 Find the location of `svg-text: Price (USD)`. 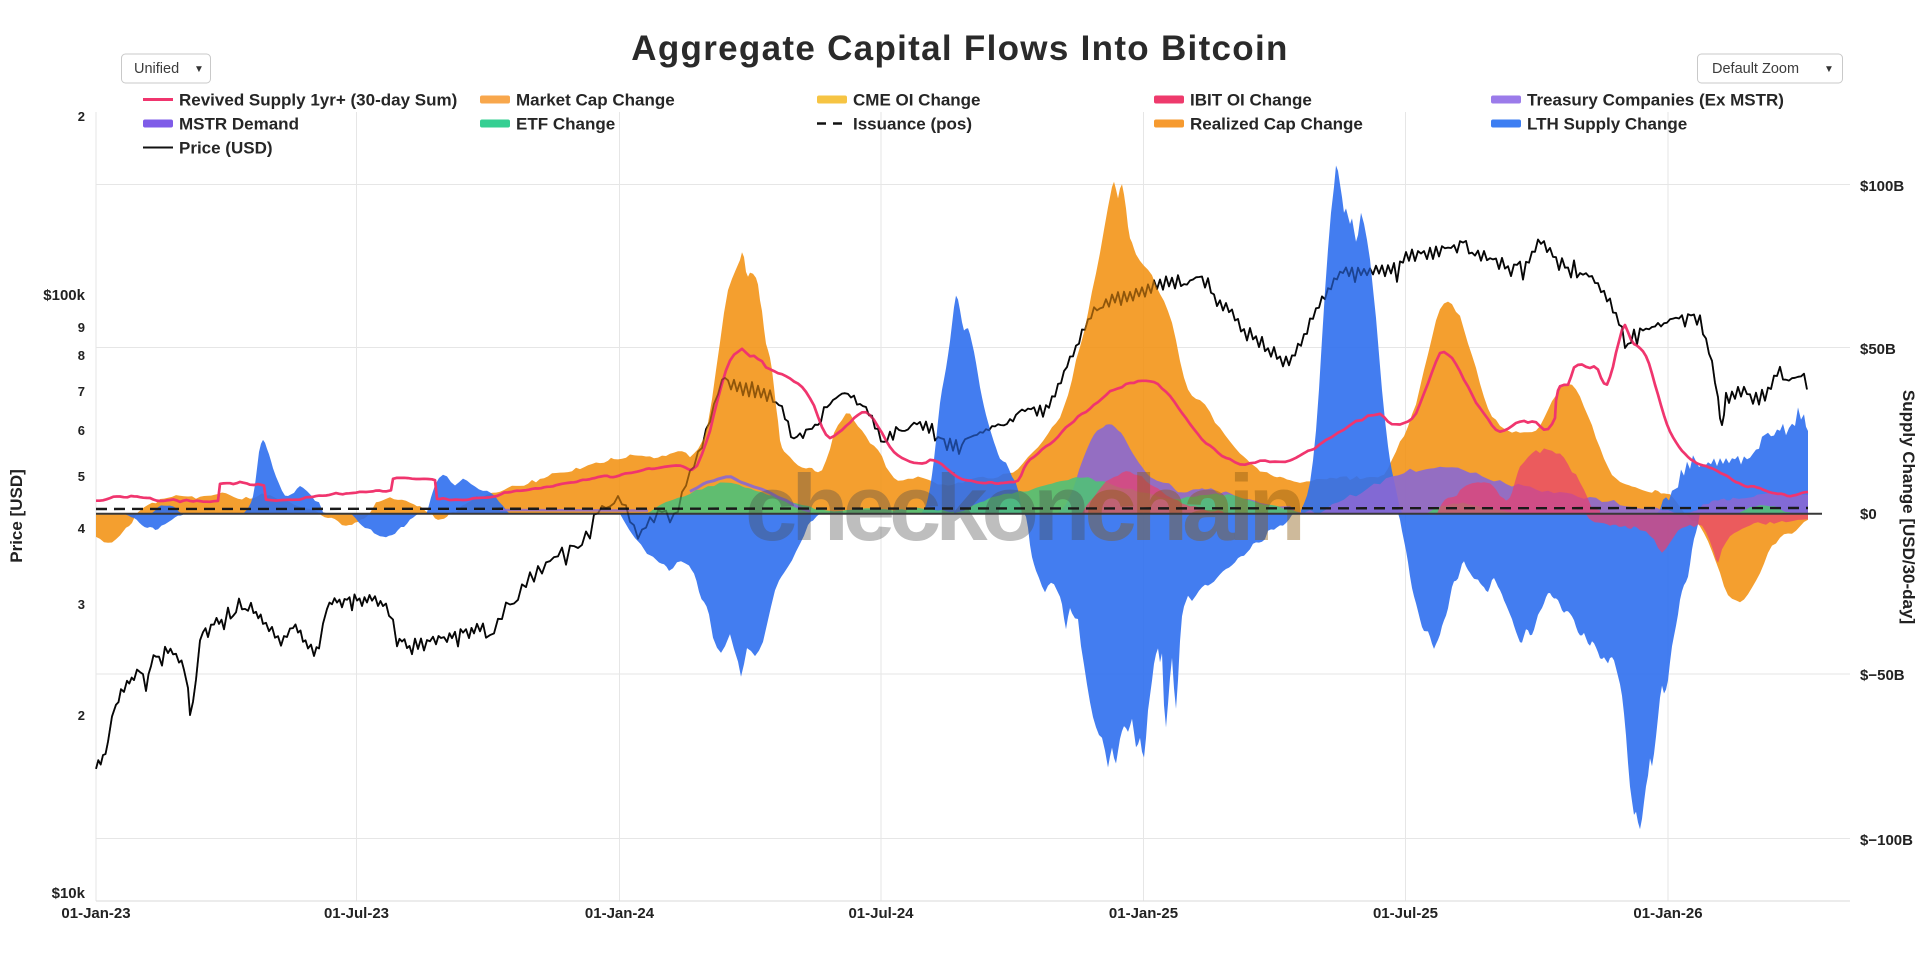

svg-text: Price (USD) is located at coordinates (226, 148).